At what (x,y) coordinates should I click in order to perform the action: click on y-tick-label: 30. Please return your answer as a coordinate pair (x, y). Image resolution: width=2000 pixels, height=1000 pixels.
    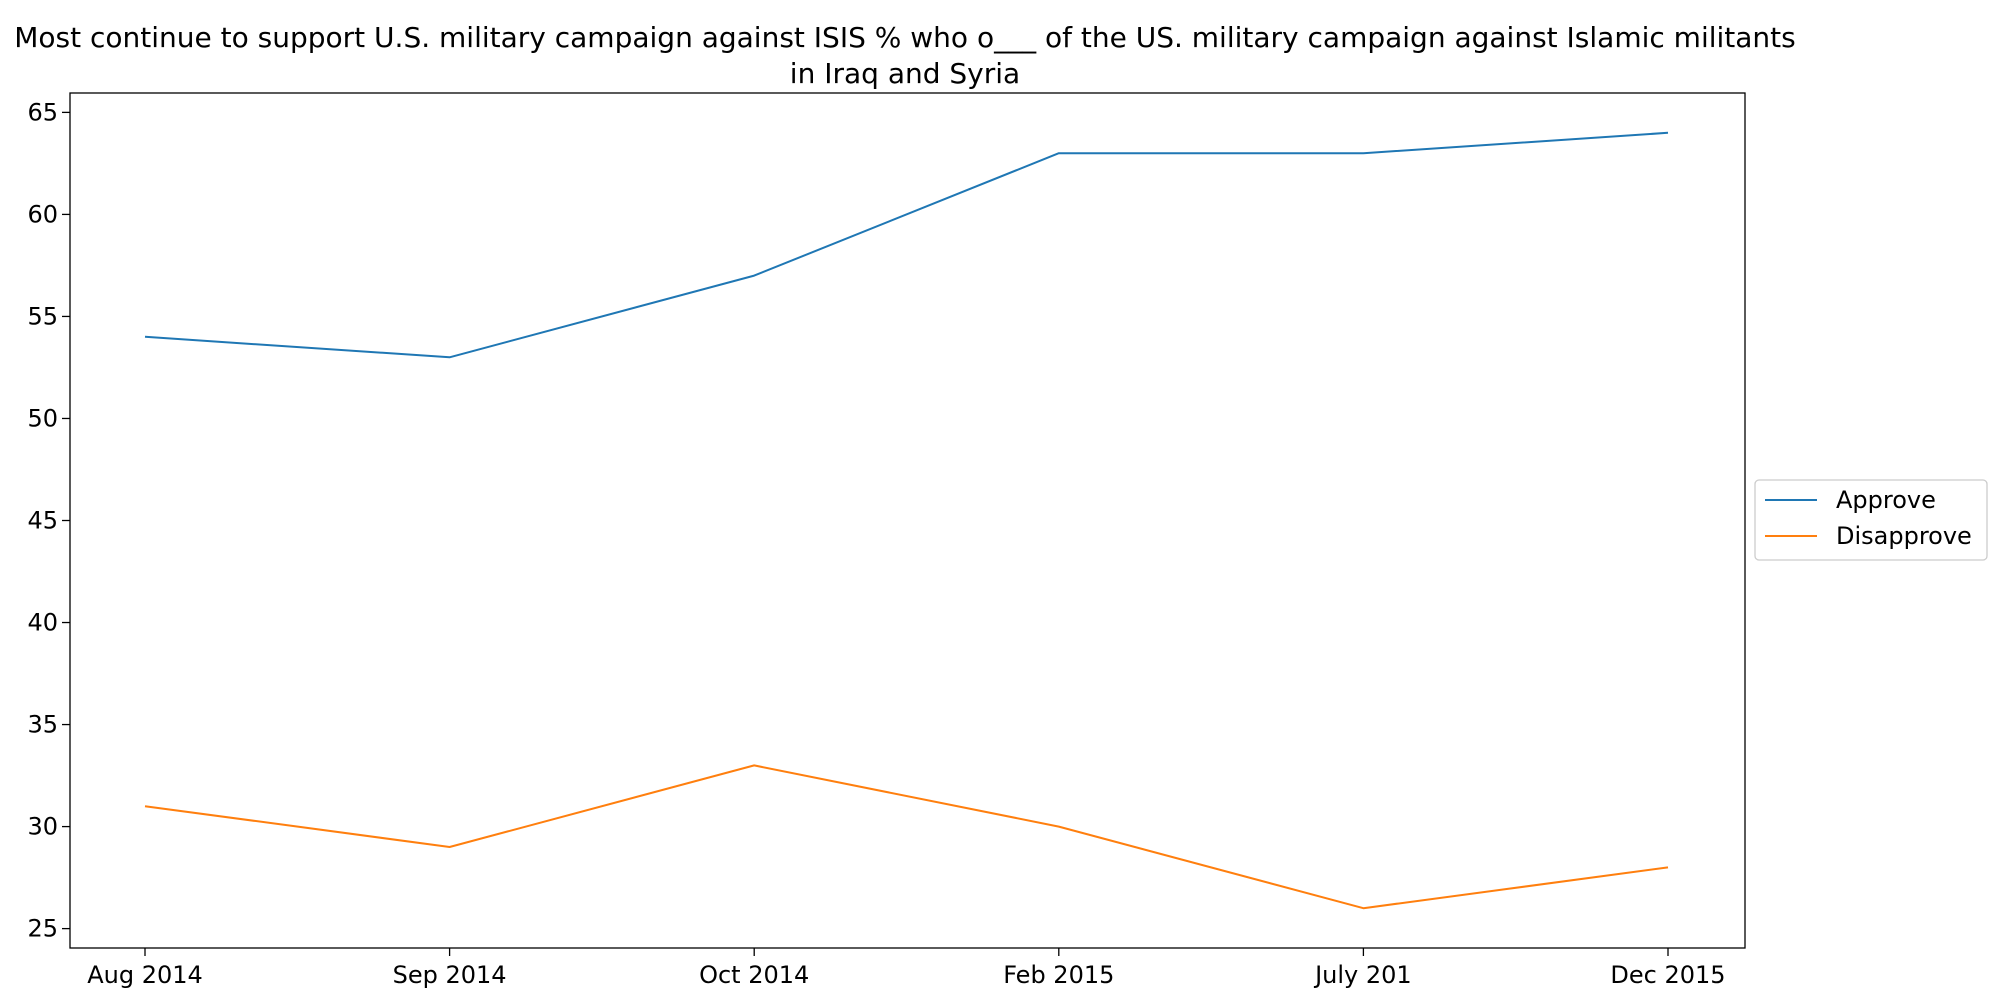
    Looking at the image, I should click on (42, 827).